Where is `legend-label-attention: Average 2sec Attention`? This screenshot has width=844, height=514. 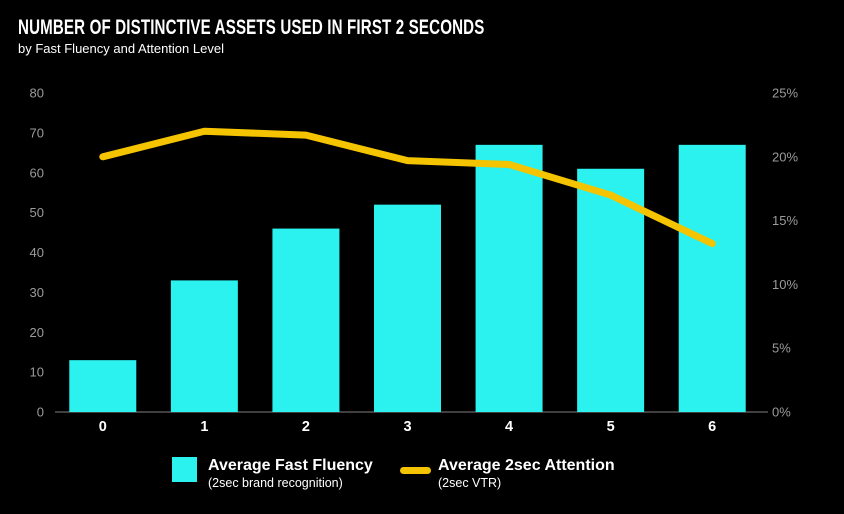 legend-label-attention: Average 2sec Attention is located at coordinates (526, 465).